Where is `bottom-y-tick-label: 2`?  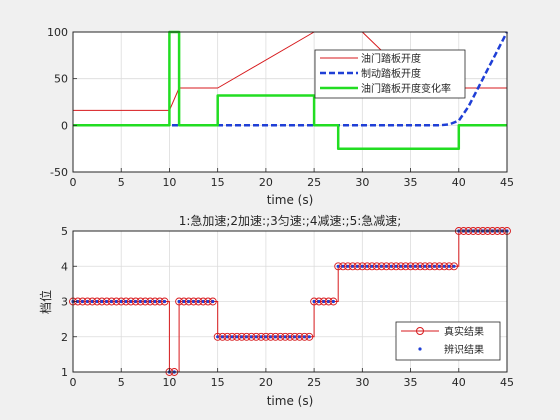
bottom-y-tick-label: 2 is located at coordinates (64, 337).